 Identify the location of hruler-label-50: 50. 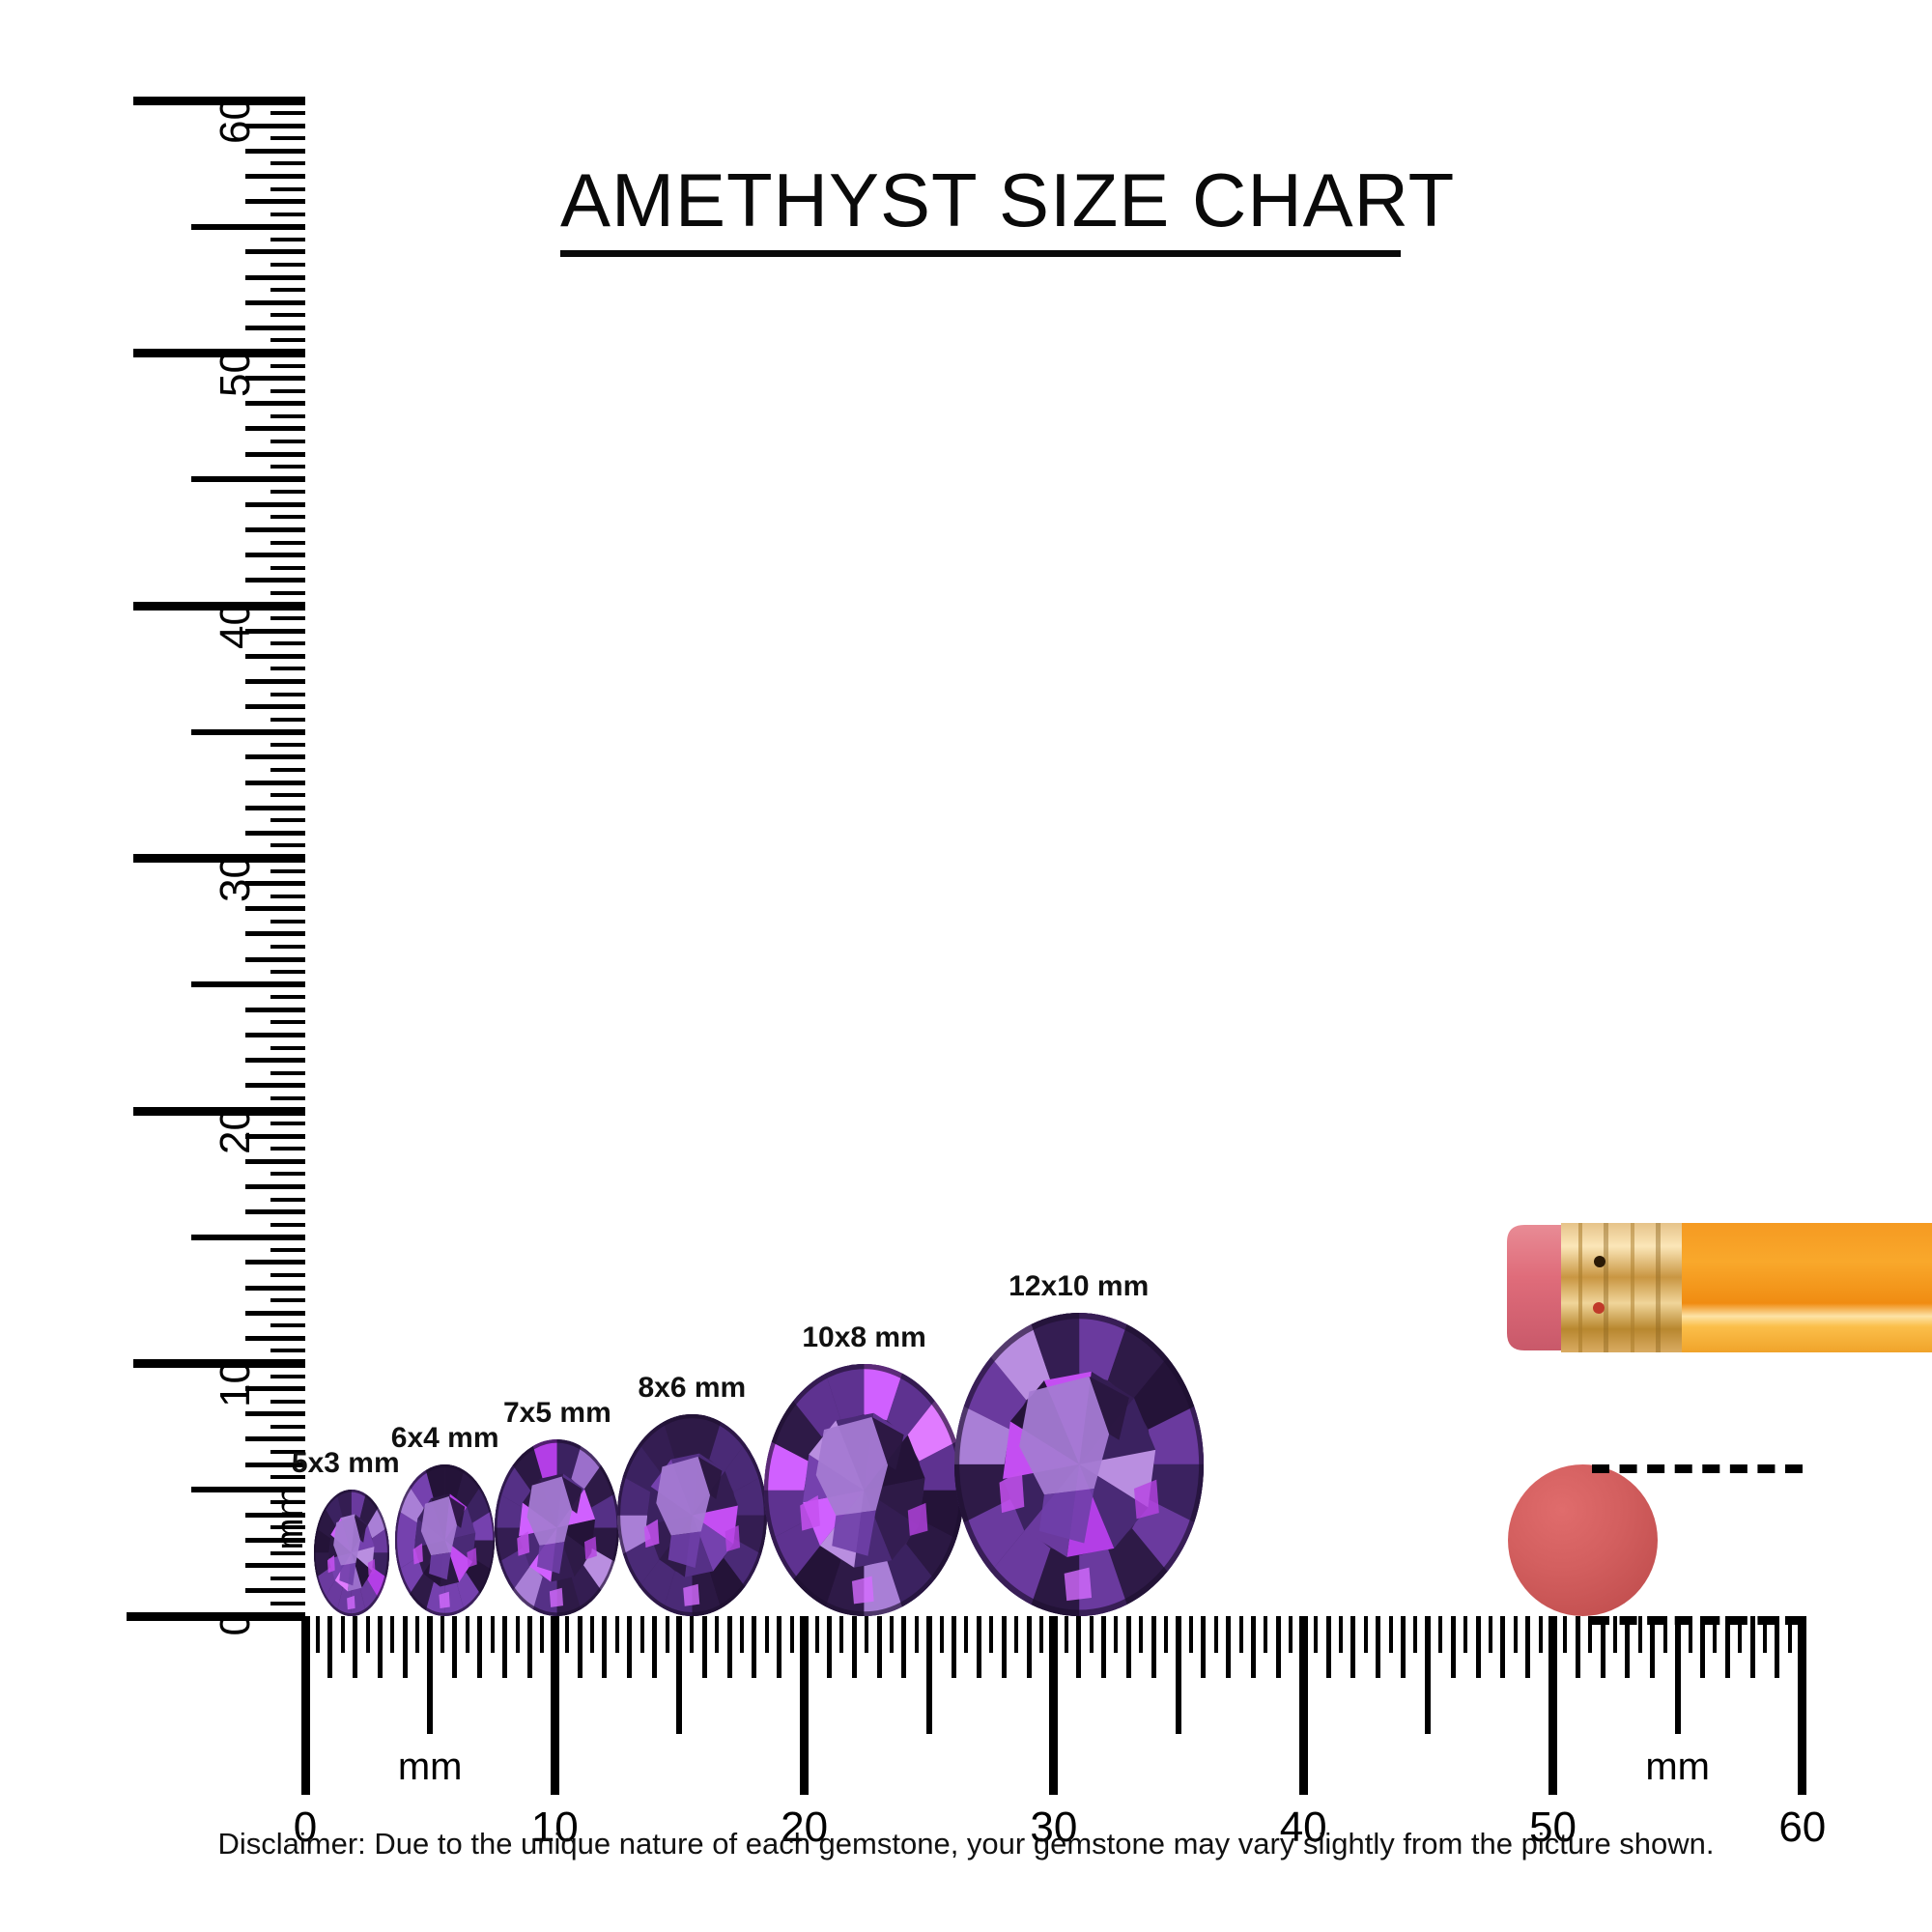
(1553, 1827).